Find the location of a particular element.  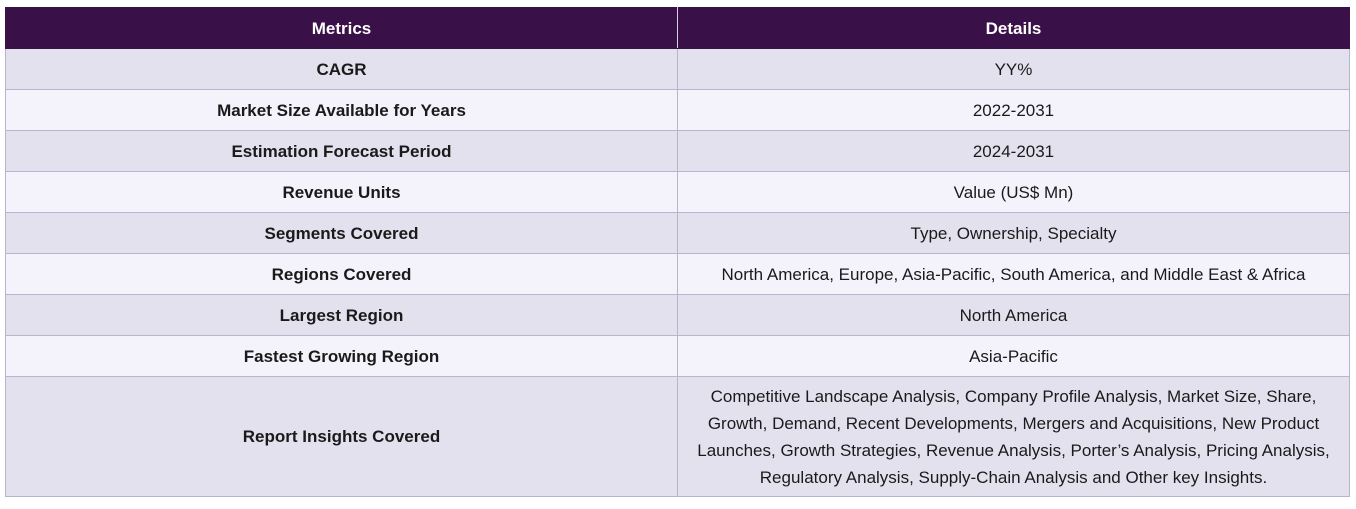

table-row: Largest Region North America is located at coordinates (677, 315).